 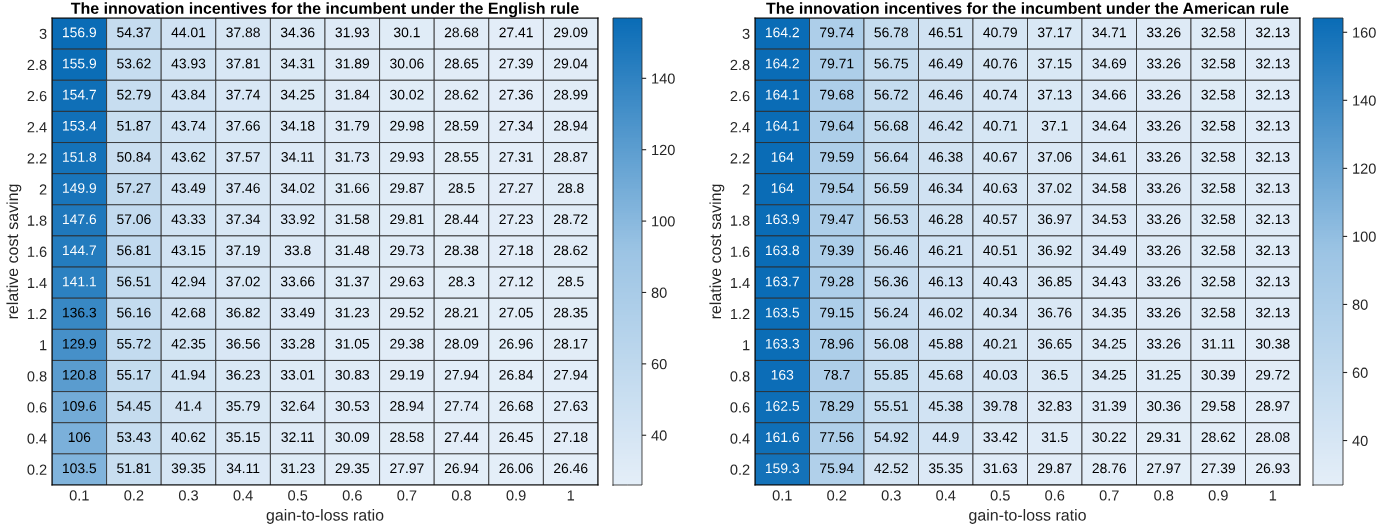 What do you see at coordinates (188, 94) in the screenshot?
I see `data-label: 43.84` at bounding box center [188, 94].